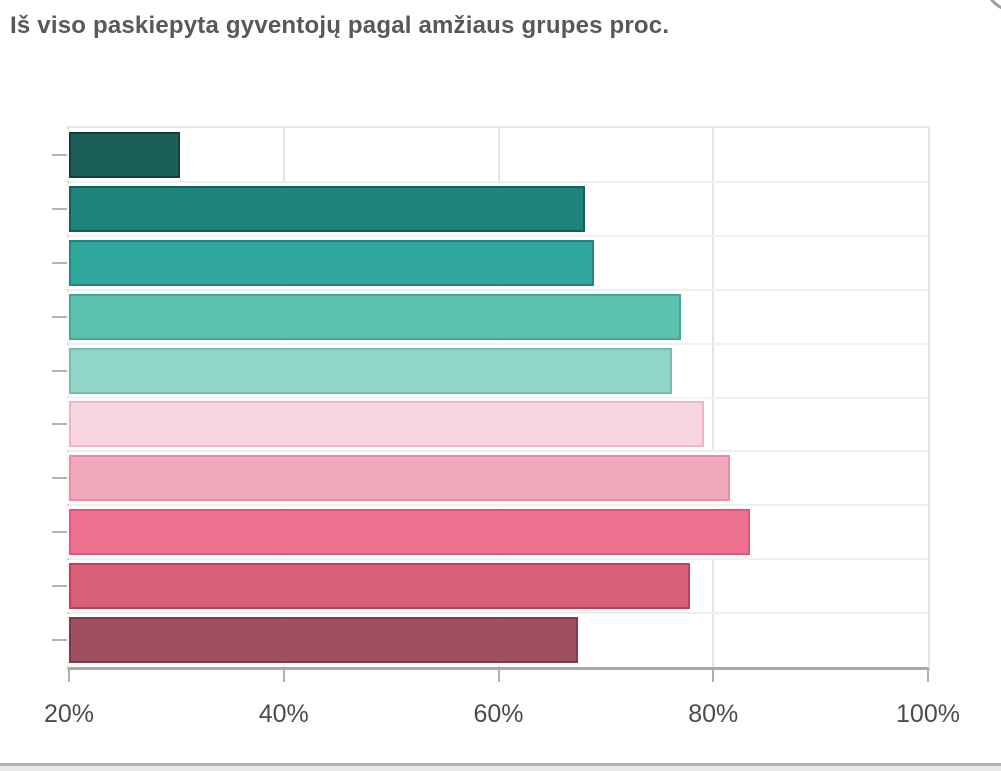 This screenshot has height=771, width=1001. What do you see at coordinates (500, 768) in the screenshot?
I see `bottom-strip` at bounding box center [500, 768].